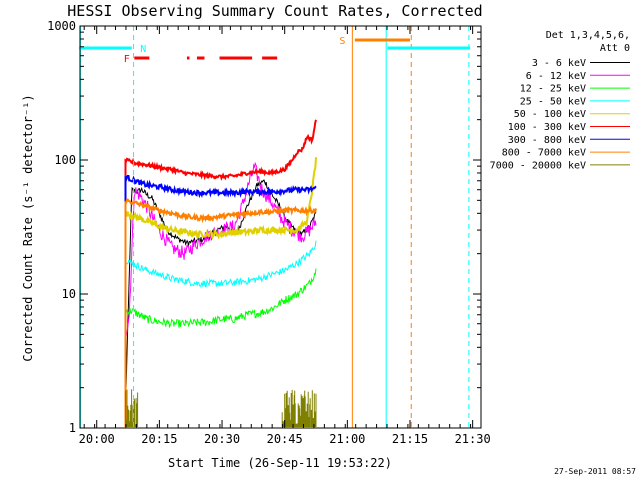  Describe the element at coordinates (280, 463) in the screenshot. I see `x-axis-label: Start Time (26-Sep-11 19:53:22)` at that location.